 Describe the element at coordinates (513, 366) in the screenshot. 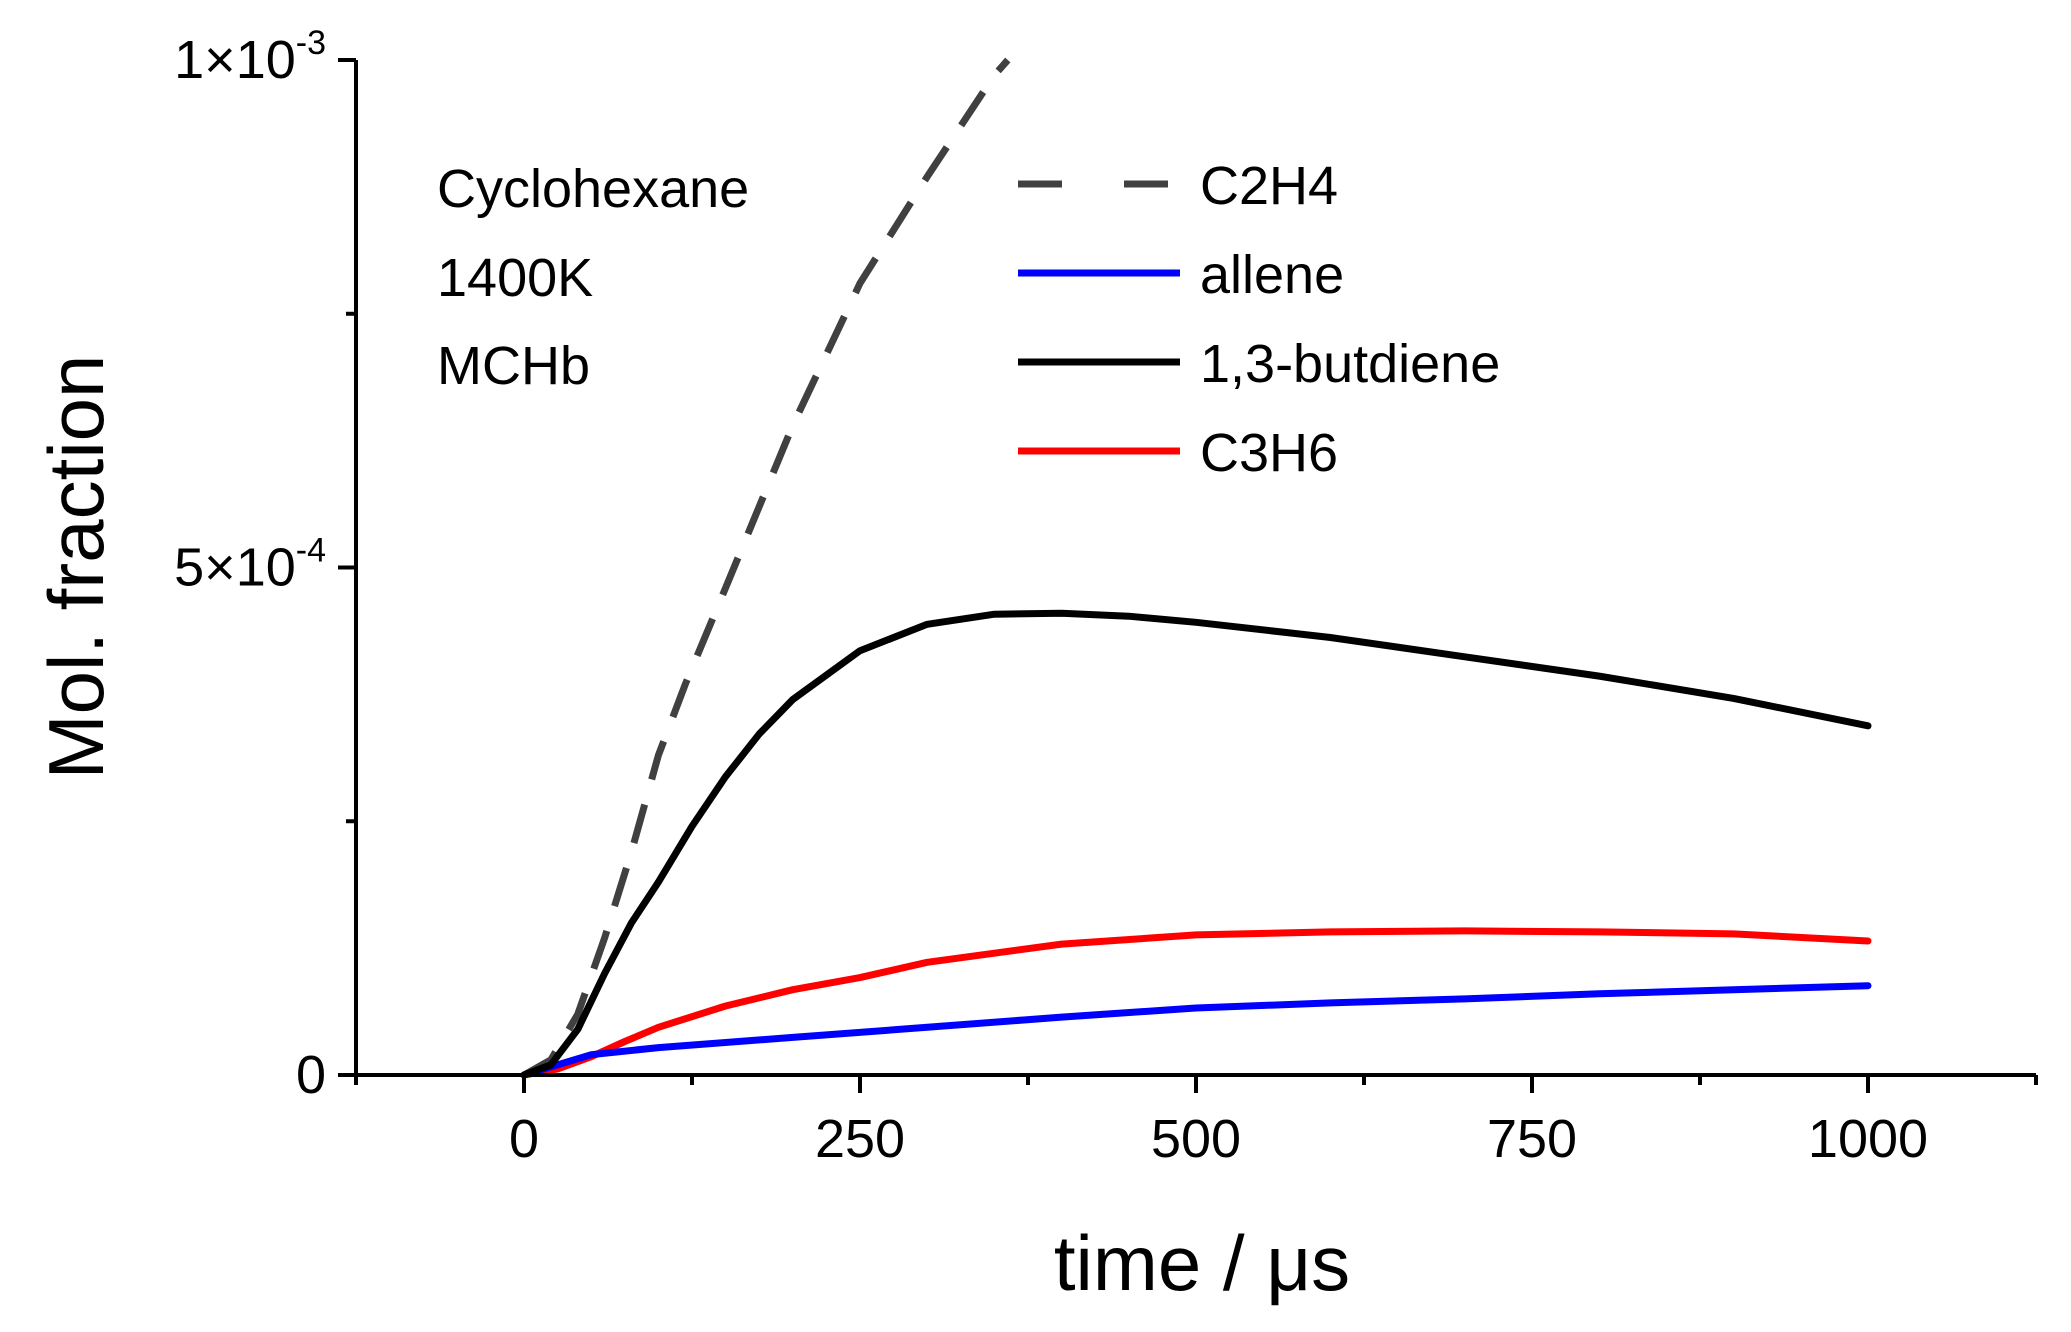

I see `annotation-mechanism: MCHb` at that location.